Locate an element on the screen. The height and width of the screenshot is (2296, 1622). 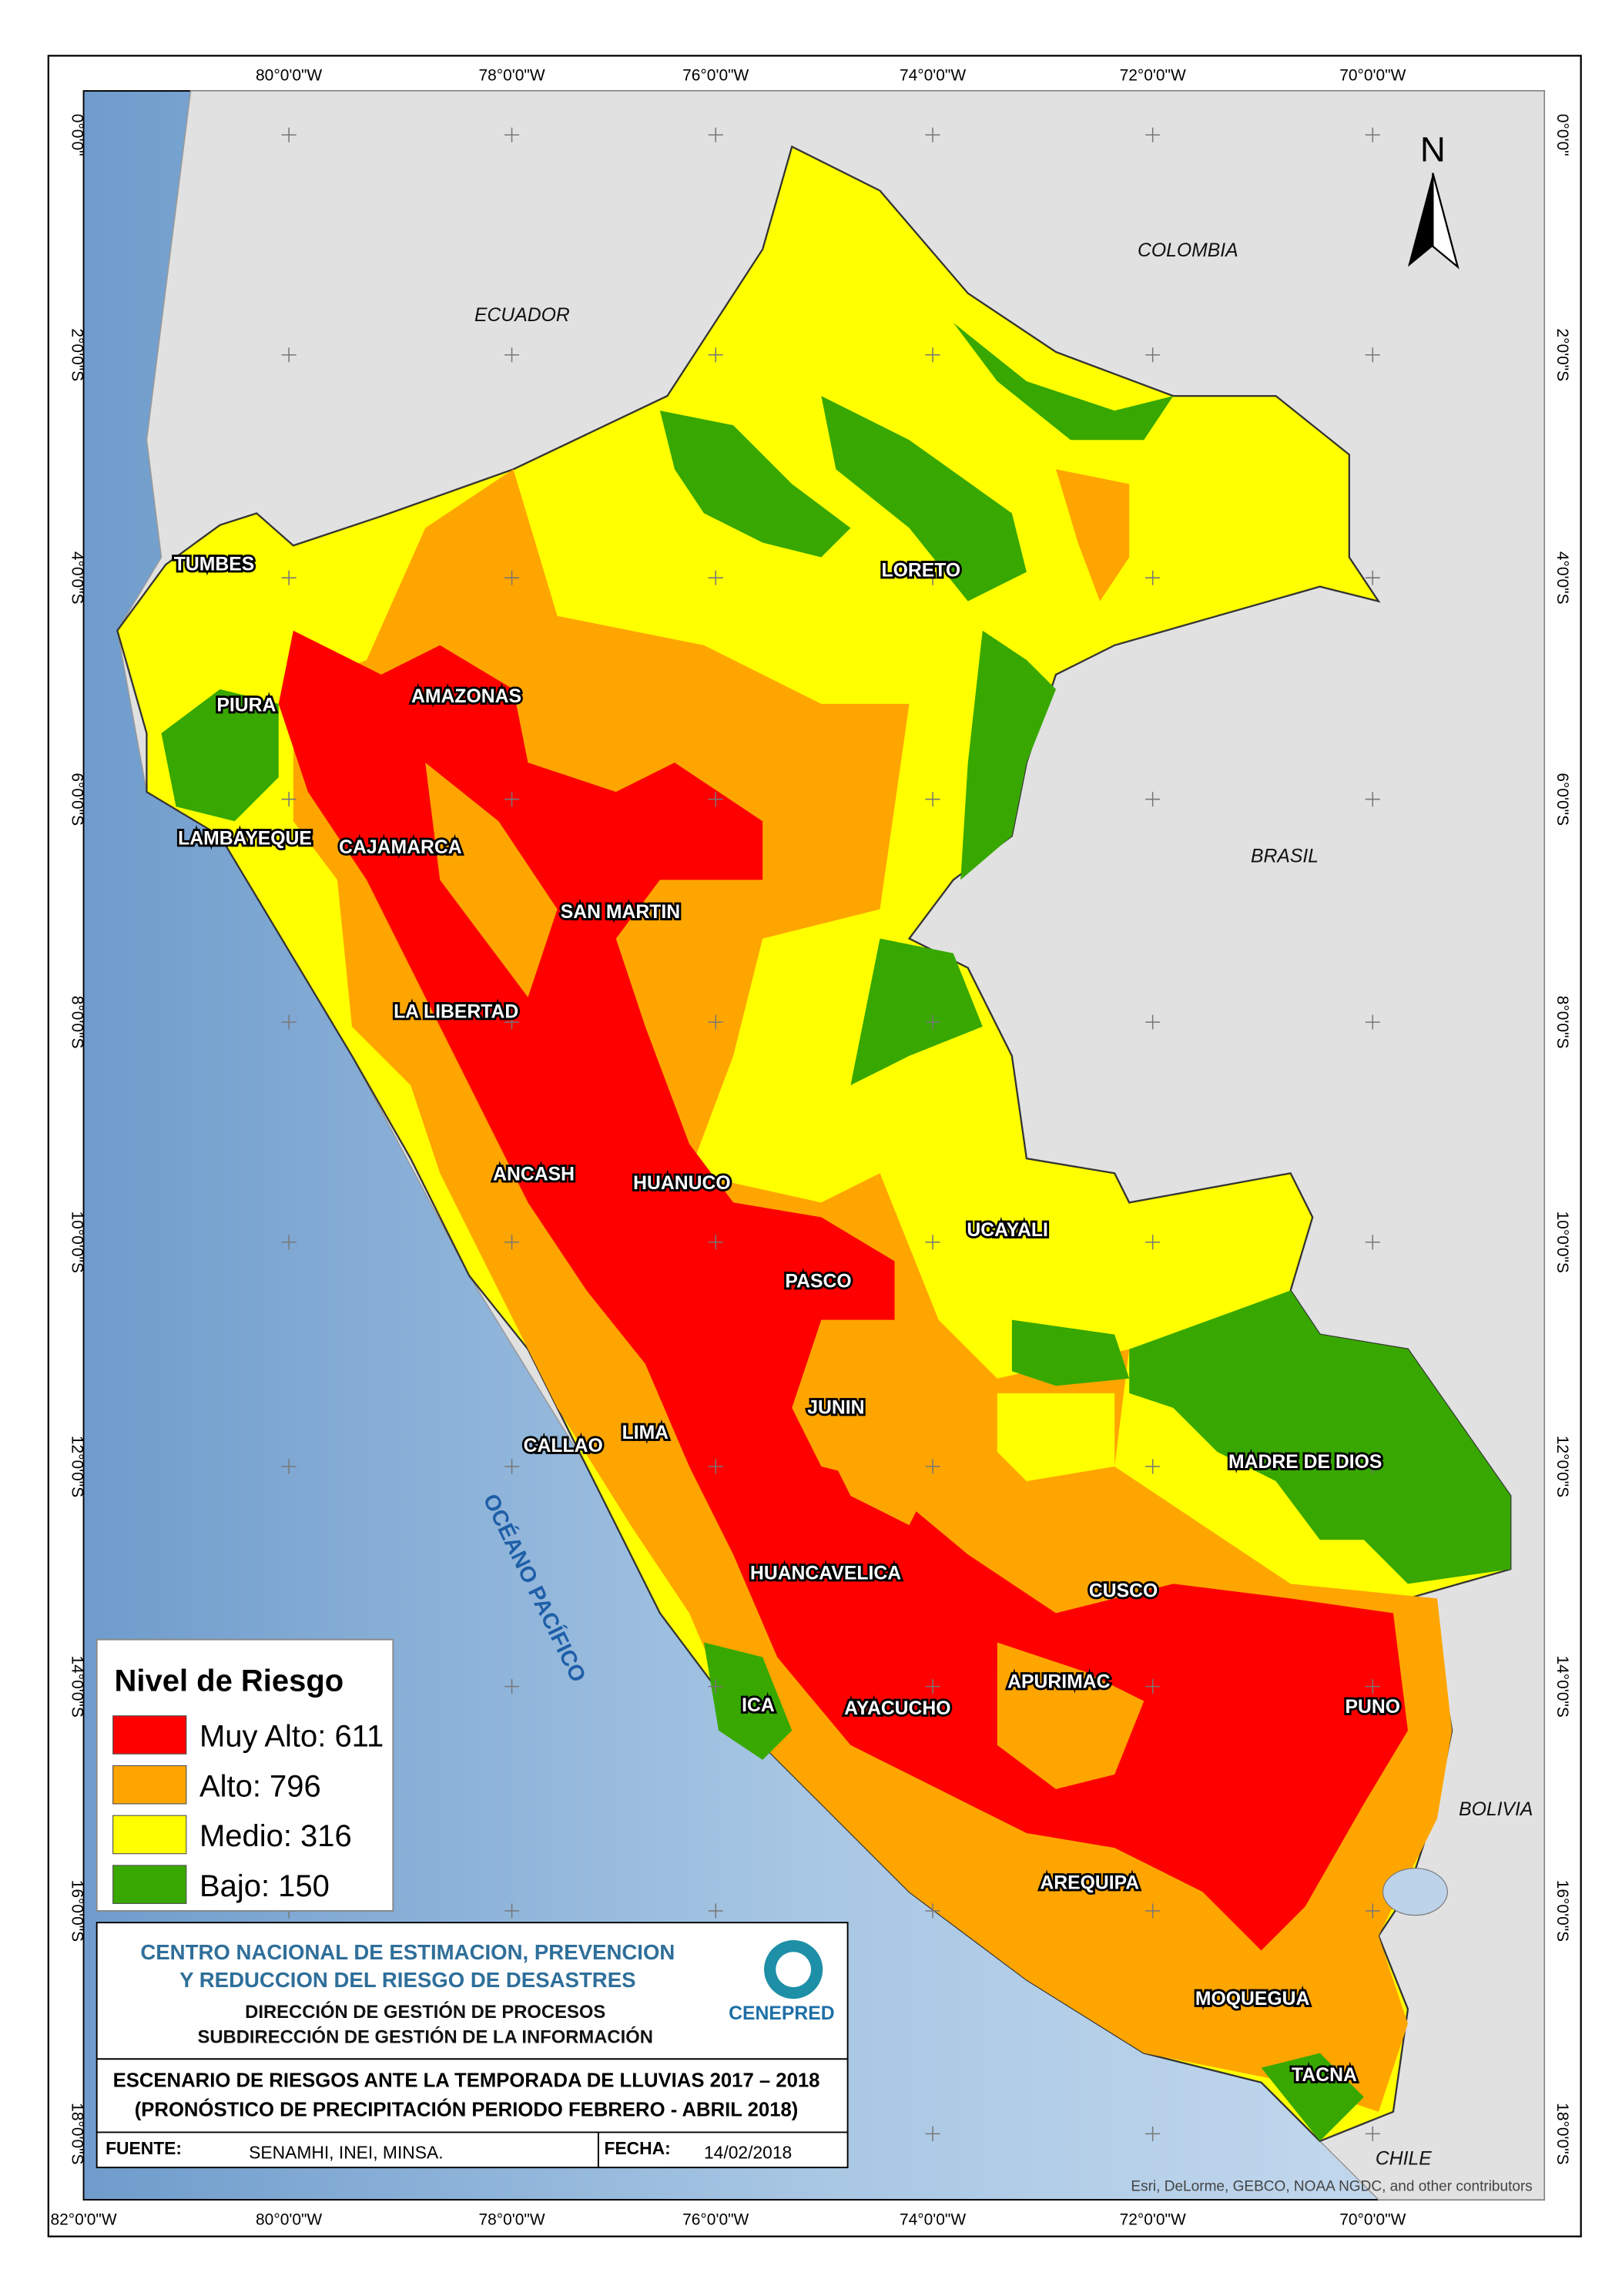
zone-medium is located at coordinates (1056, 1437).